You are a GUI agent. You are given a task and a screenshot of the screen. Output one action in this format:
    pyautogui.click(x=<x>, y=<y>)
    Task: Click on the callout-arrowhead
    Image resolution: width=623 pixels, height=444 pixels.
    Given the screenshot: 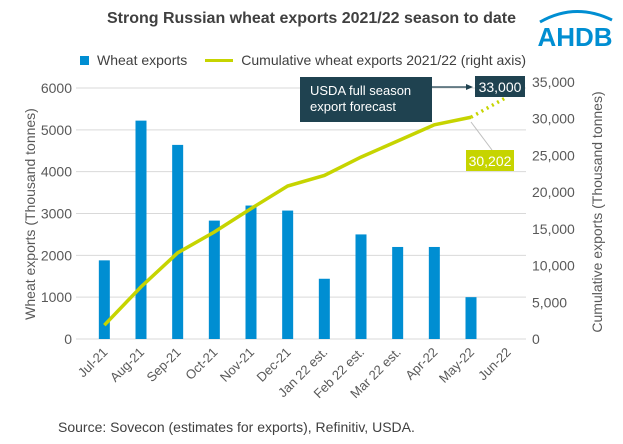 What is the action you would take?
    pyautogui.click(x=469, y=87)
    